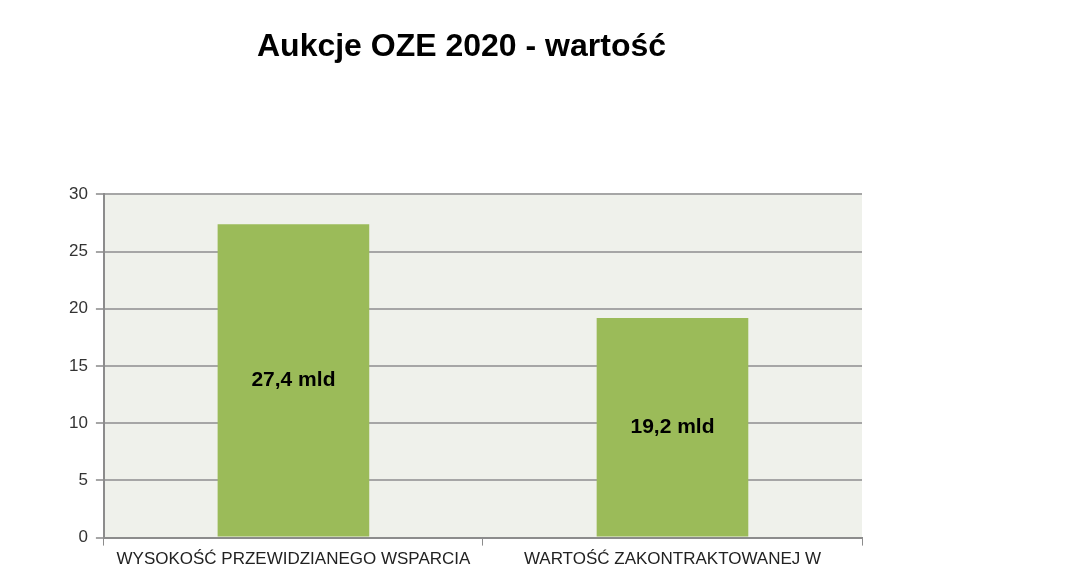  I want to click on y-tick-label: 25, so click(78, 251).